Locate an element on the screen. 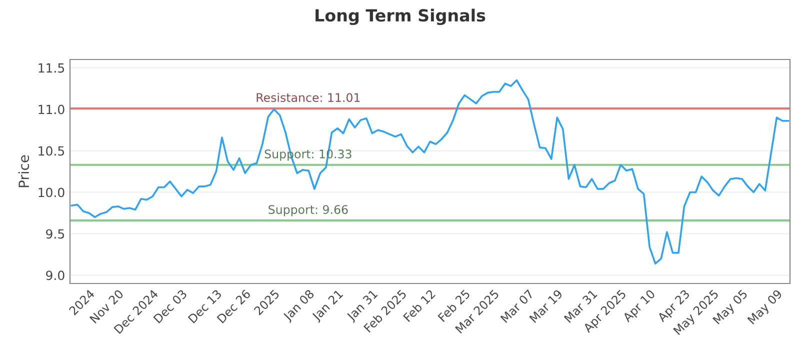  y-tick-label: 11.5 is located at coordinates (51, 68).